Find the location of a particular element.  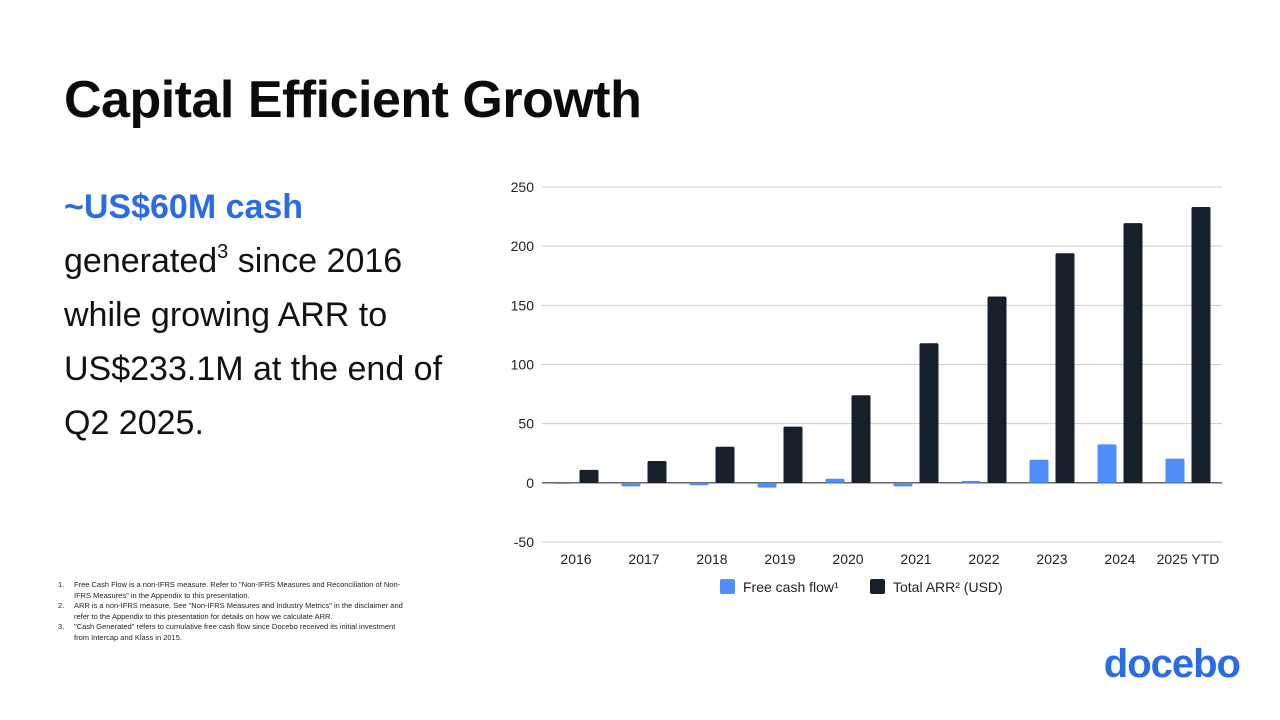

y-tick-label: 200 is located at coordinates (523, 246).